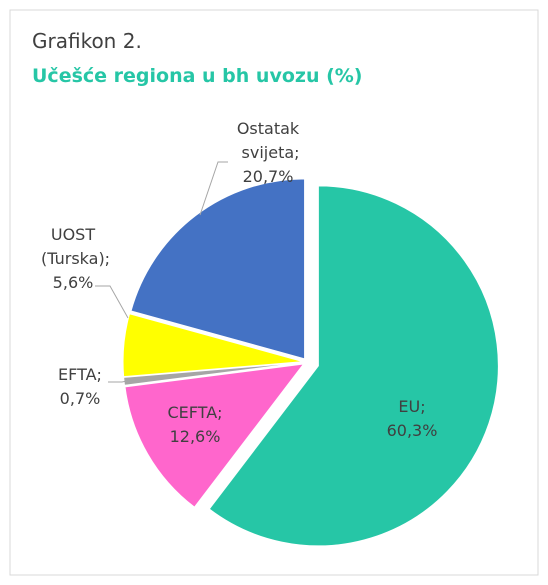 The image size is (548, 585). I want to click on category-label: UOST (Turska);, so click(73, 246).